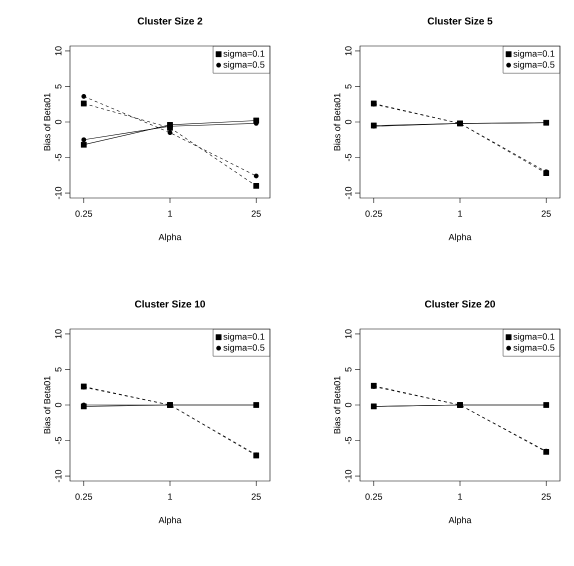 This screenshot has height=566, width=574. What do you see at coordinates (460, 304) in the screenshot?
I see `chart-title: Cluster Size 20` at bounding box center [460, 304].